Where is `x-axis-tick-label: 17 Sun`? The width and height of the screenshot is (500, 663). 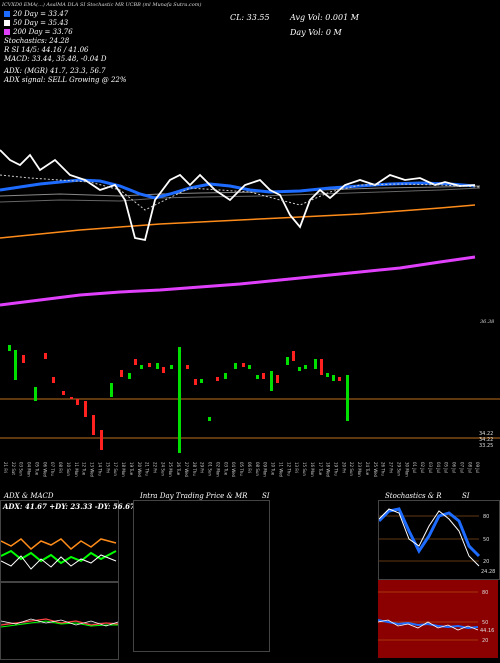 x-axis-tick-label: 17 Sun is located at coordinates (115, 469).